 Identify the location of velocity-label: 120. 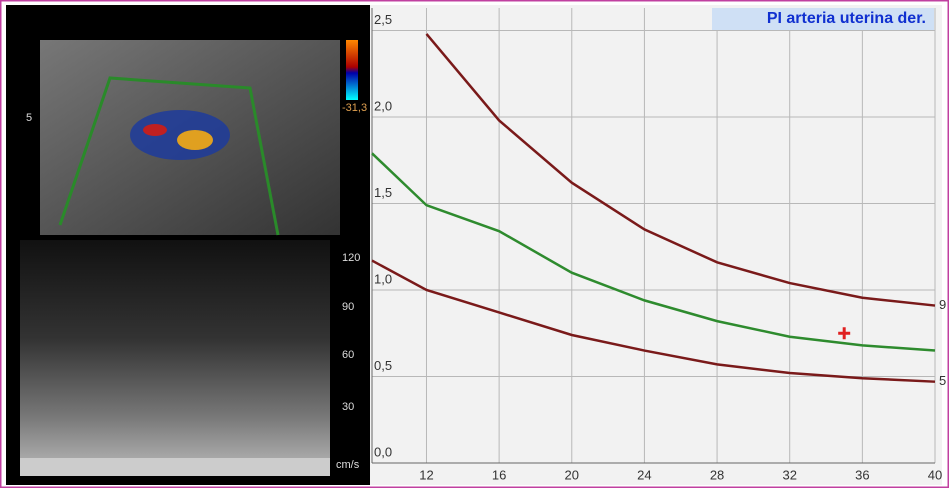
(351, 258).